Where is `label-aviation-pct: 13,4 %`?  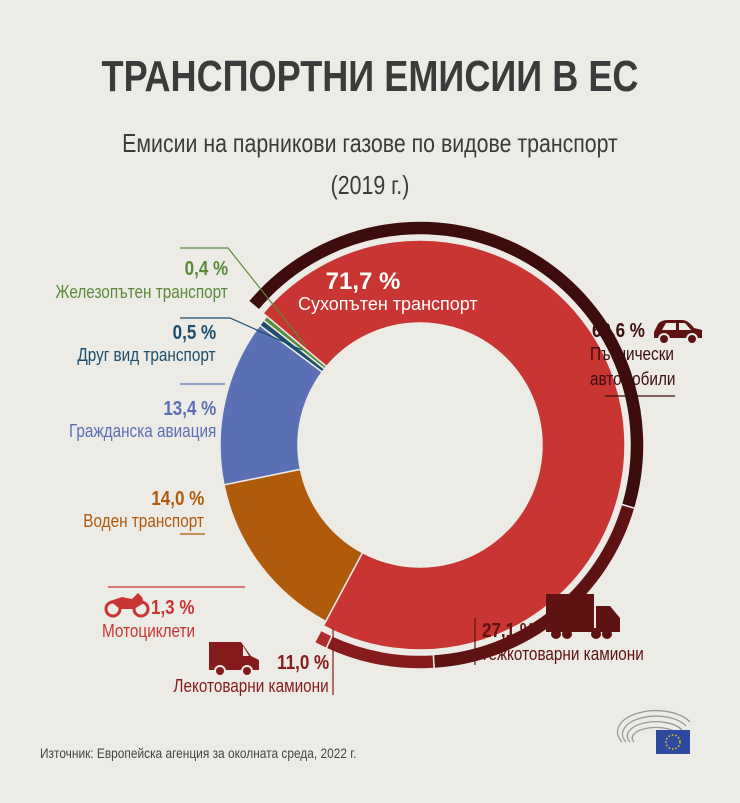
label-aviation-pct: 13,4 % is located at coordinates (189, 409).